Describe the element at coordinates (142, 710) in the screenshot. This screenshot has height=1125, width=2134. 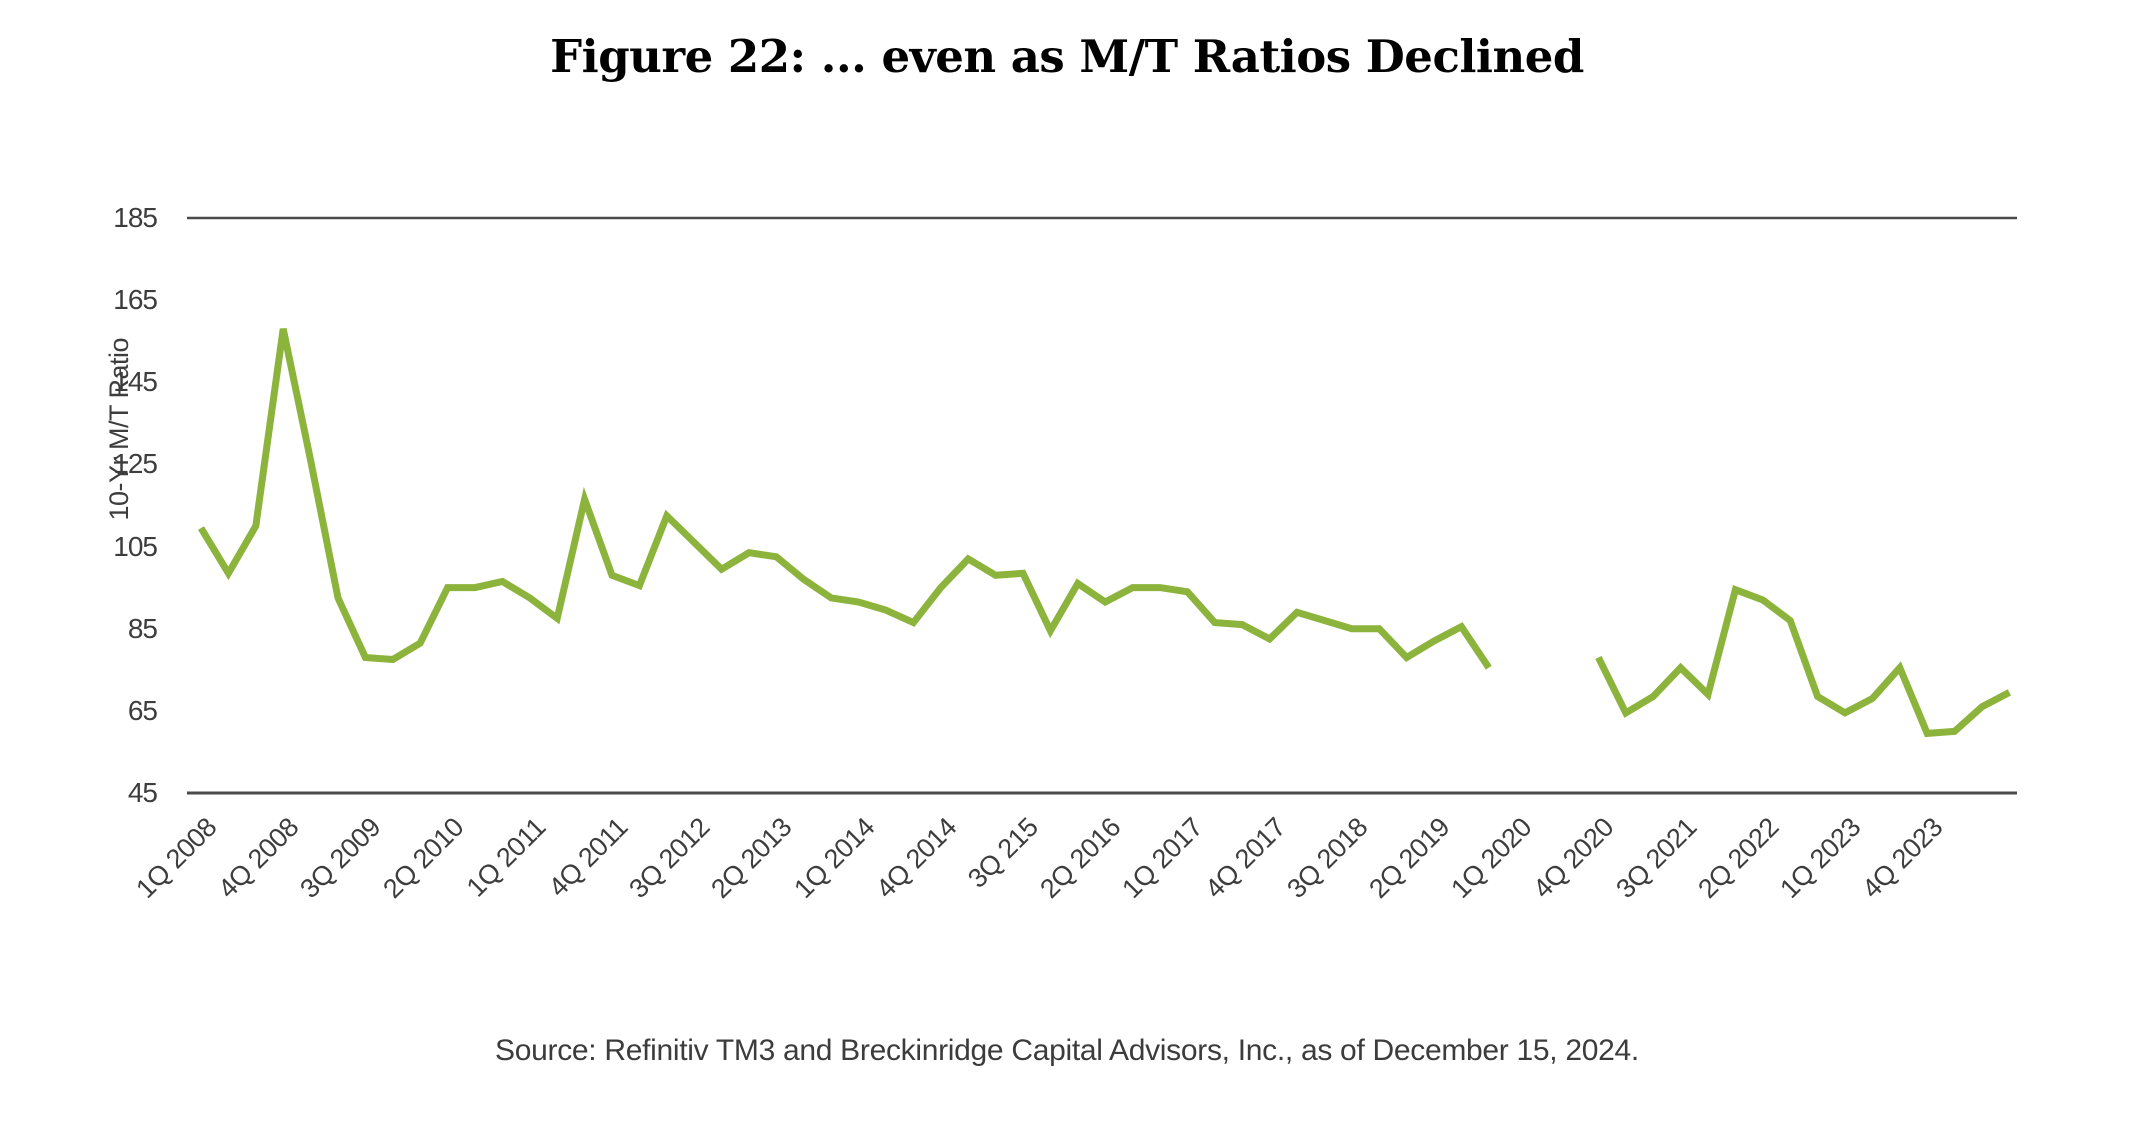
I see `y-tick-label: 65` at that location.